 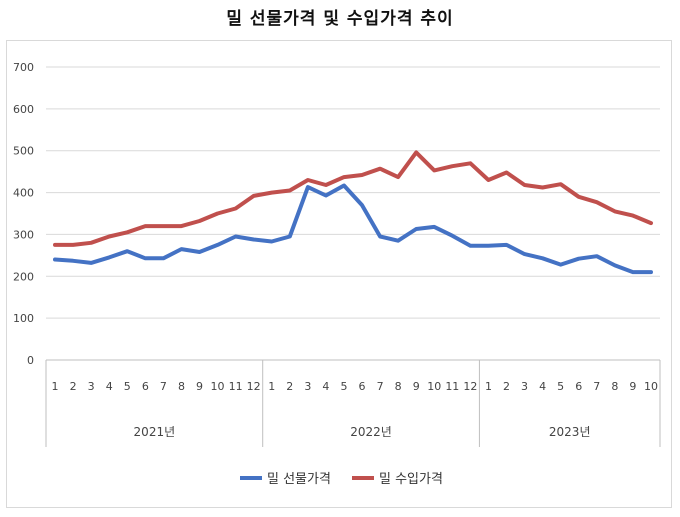 I want to click on legend-label-2: 밀 수입가격, so click(x=411, y=479).